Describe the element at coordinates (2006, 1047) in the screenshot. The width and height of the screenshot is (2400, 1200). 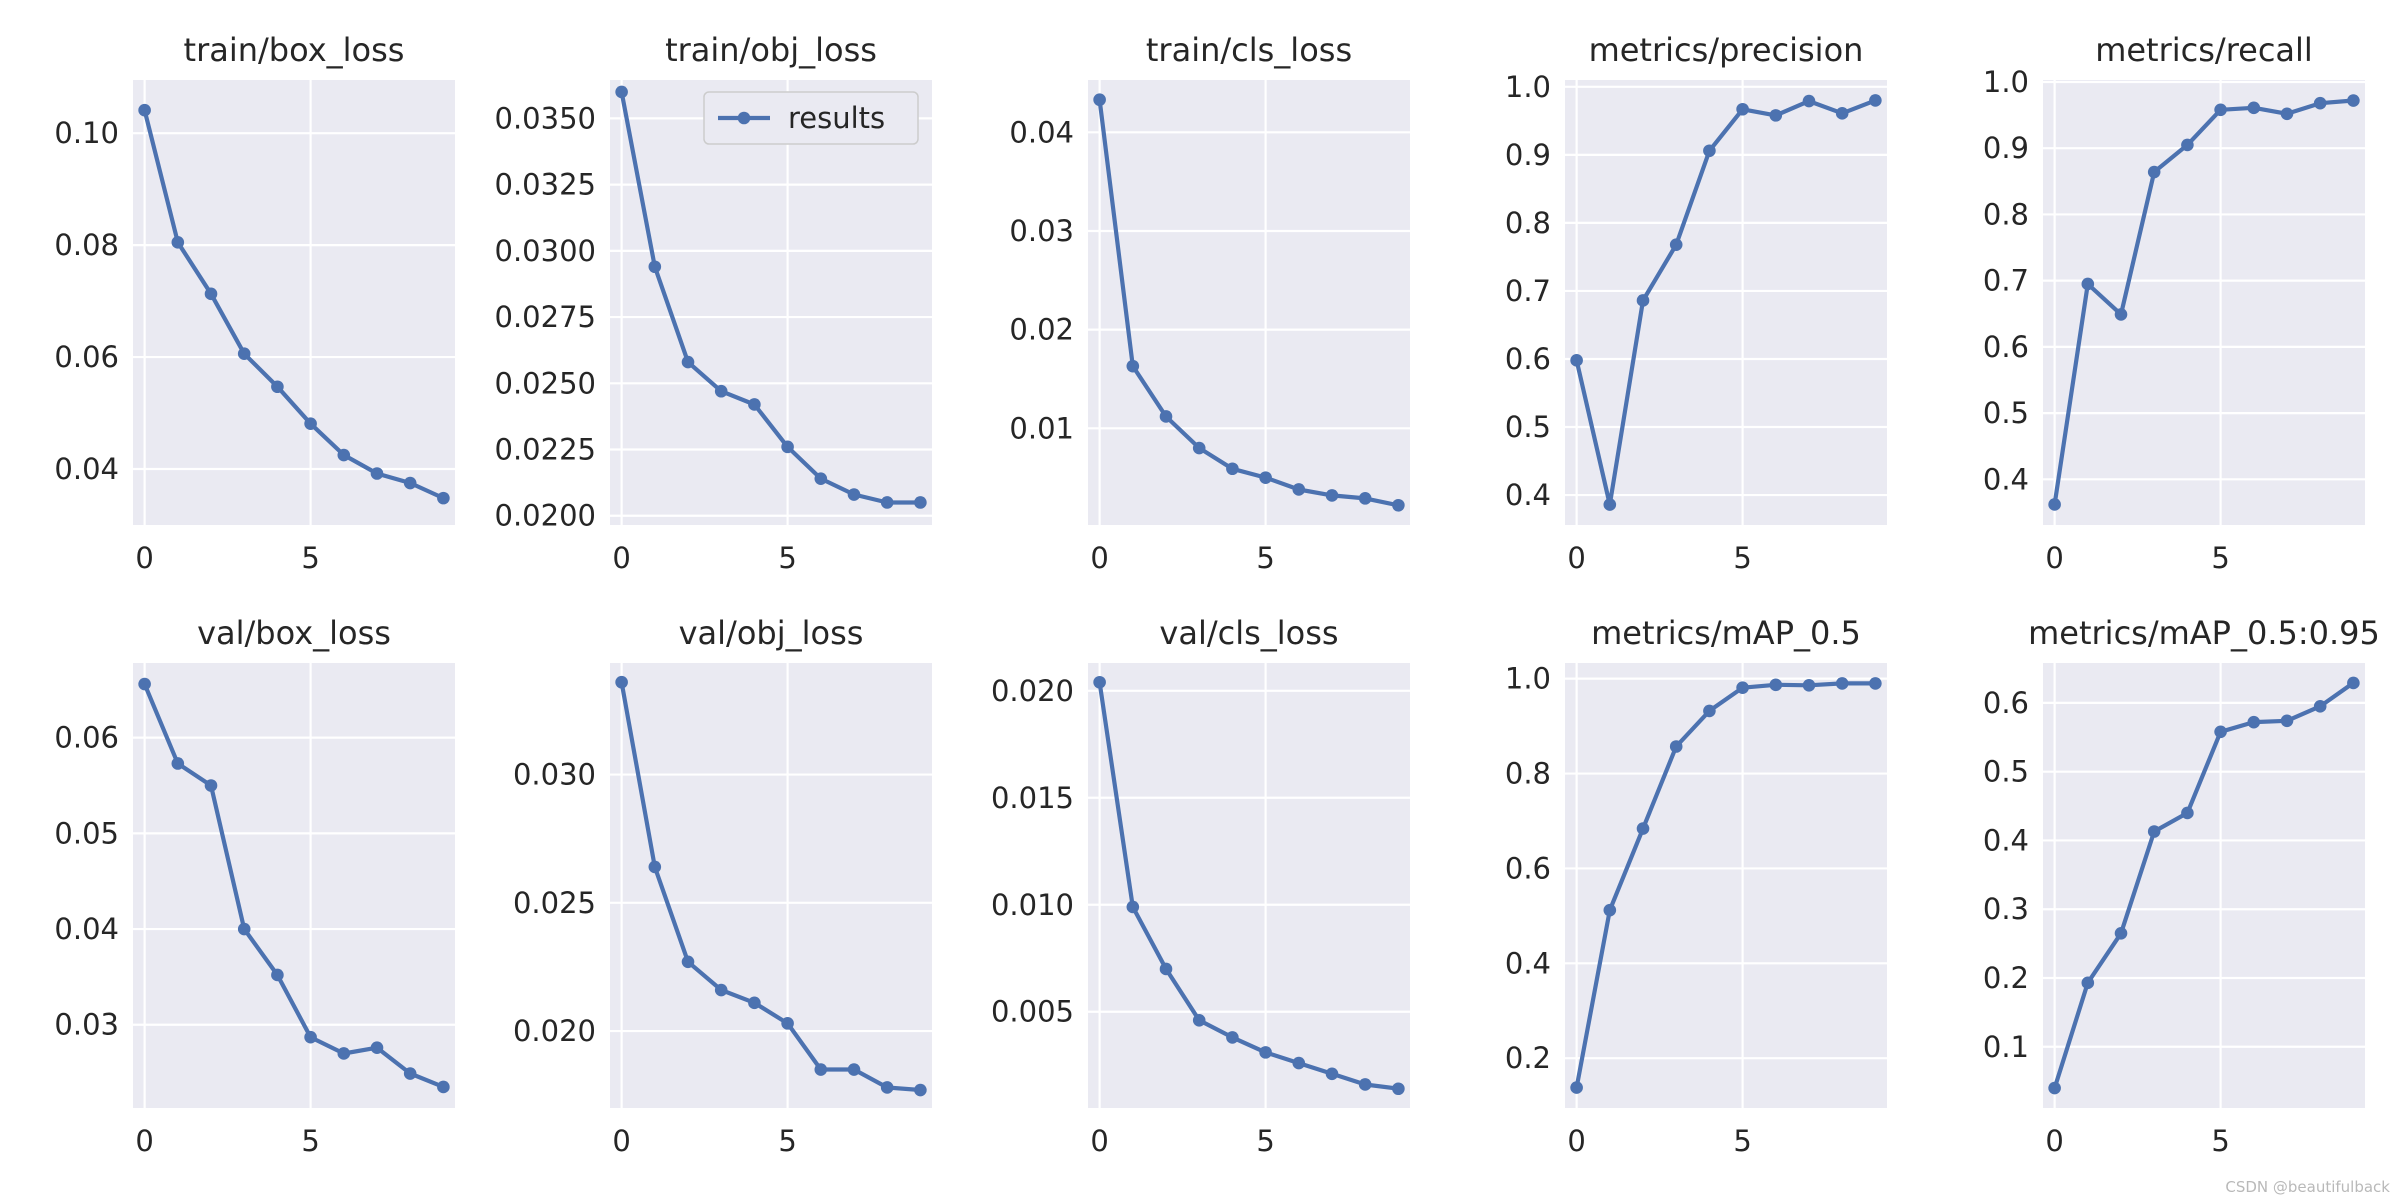
I see `y-tick-label: 0.1` at that location.